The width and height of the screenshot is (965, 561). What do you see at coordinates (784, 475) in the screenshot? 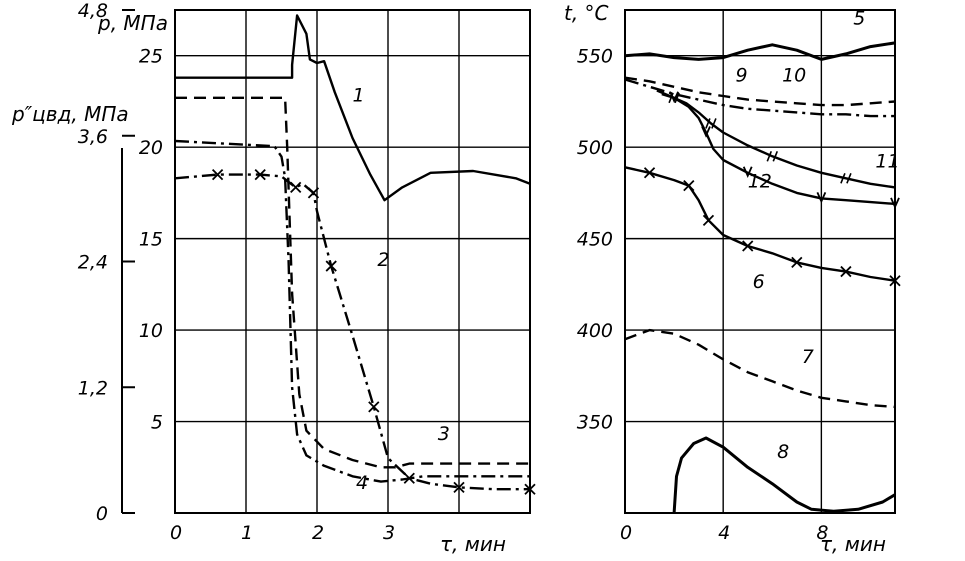
I see `series-8-line` at bounding box center [784, 475].